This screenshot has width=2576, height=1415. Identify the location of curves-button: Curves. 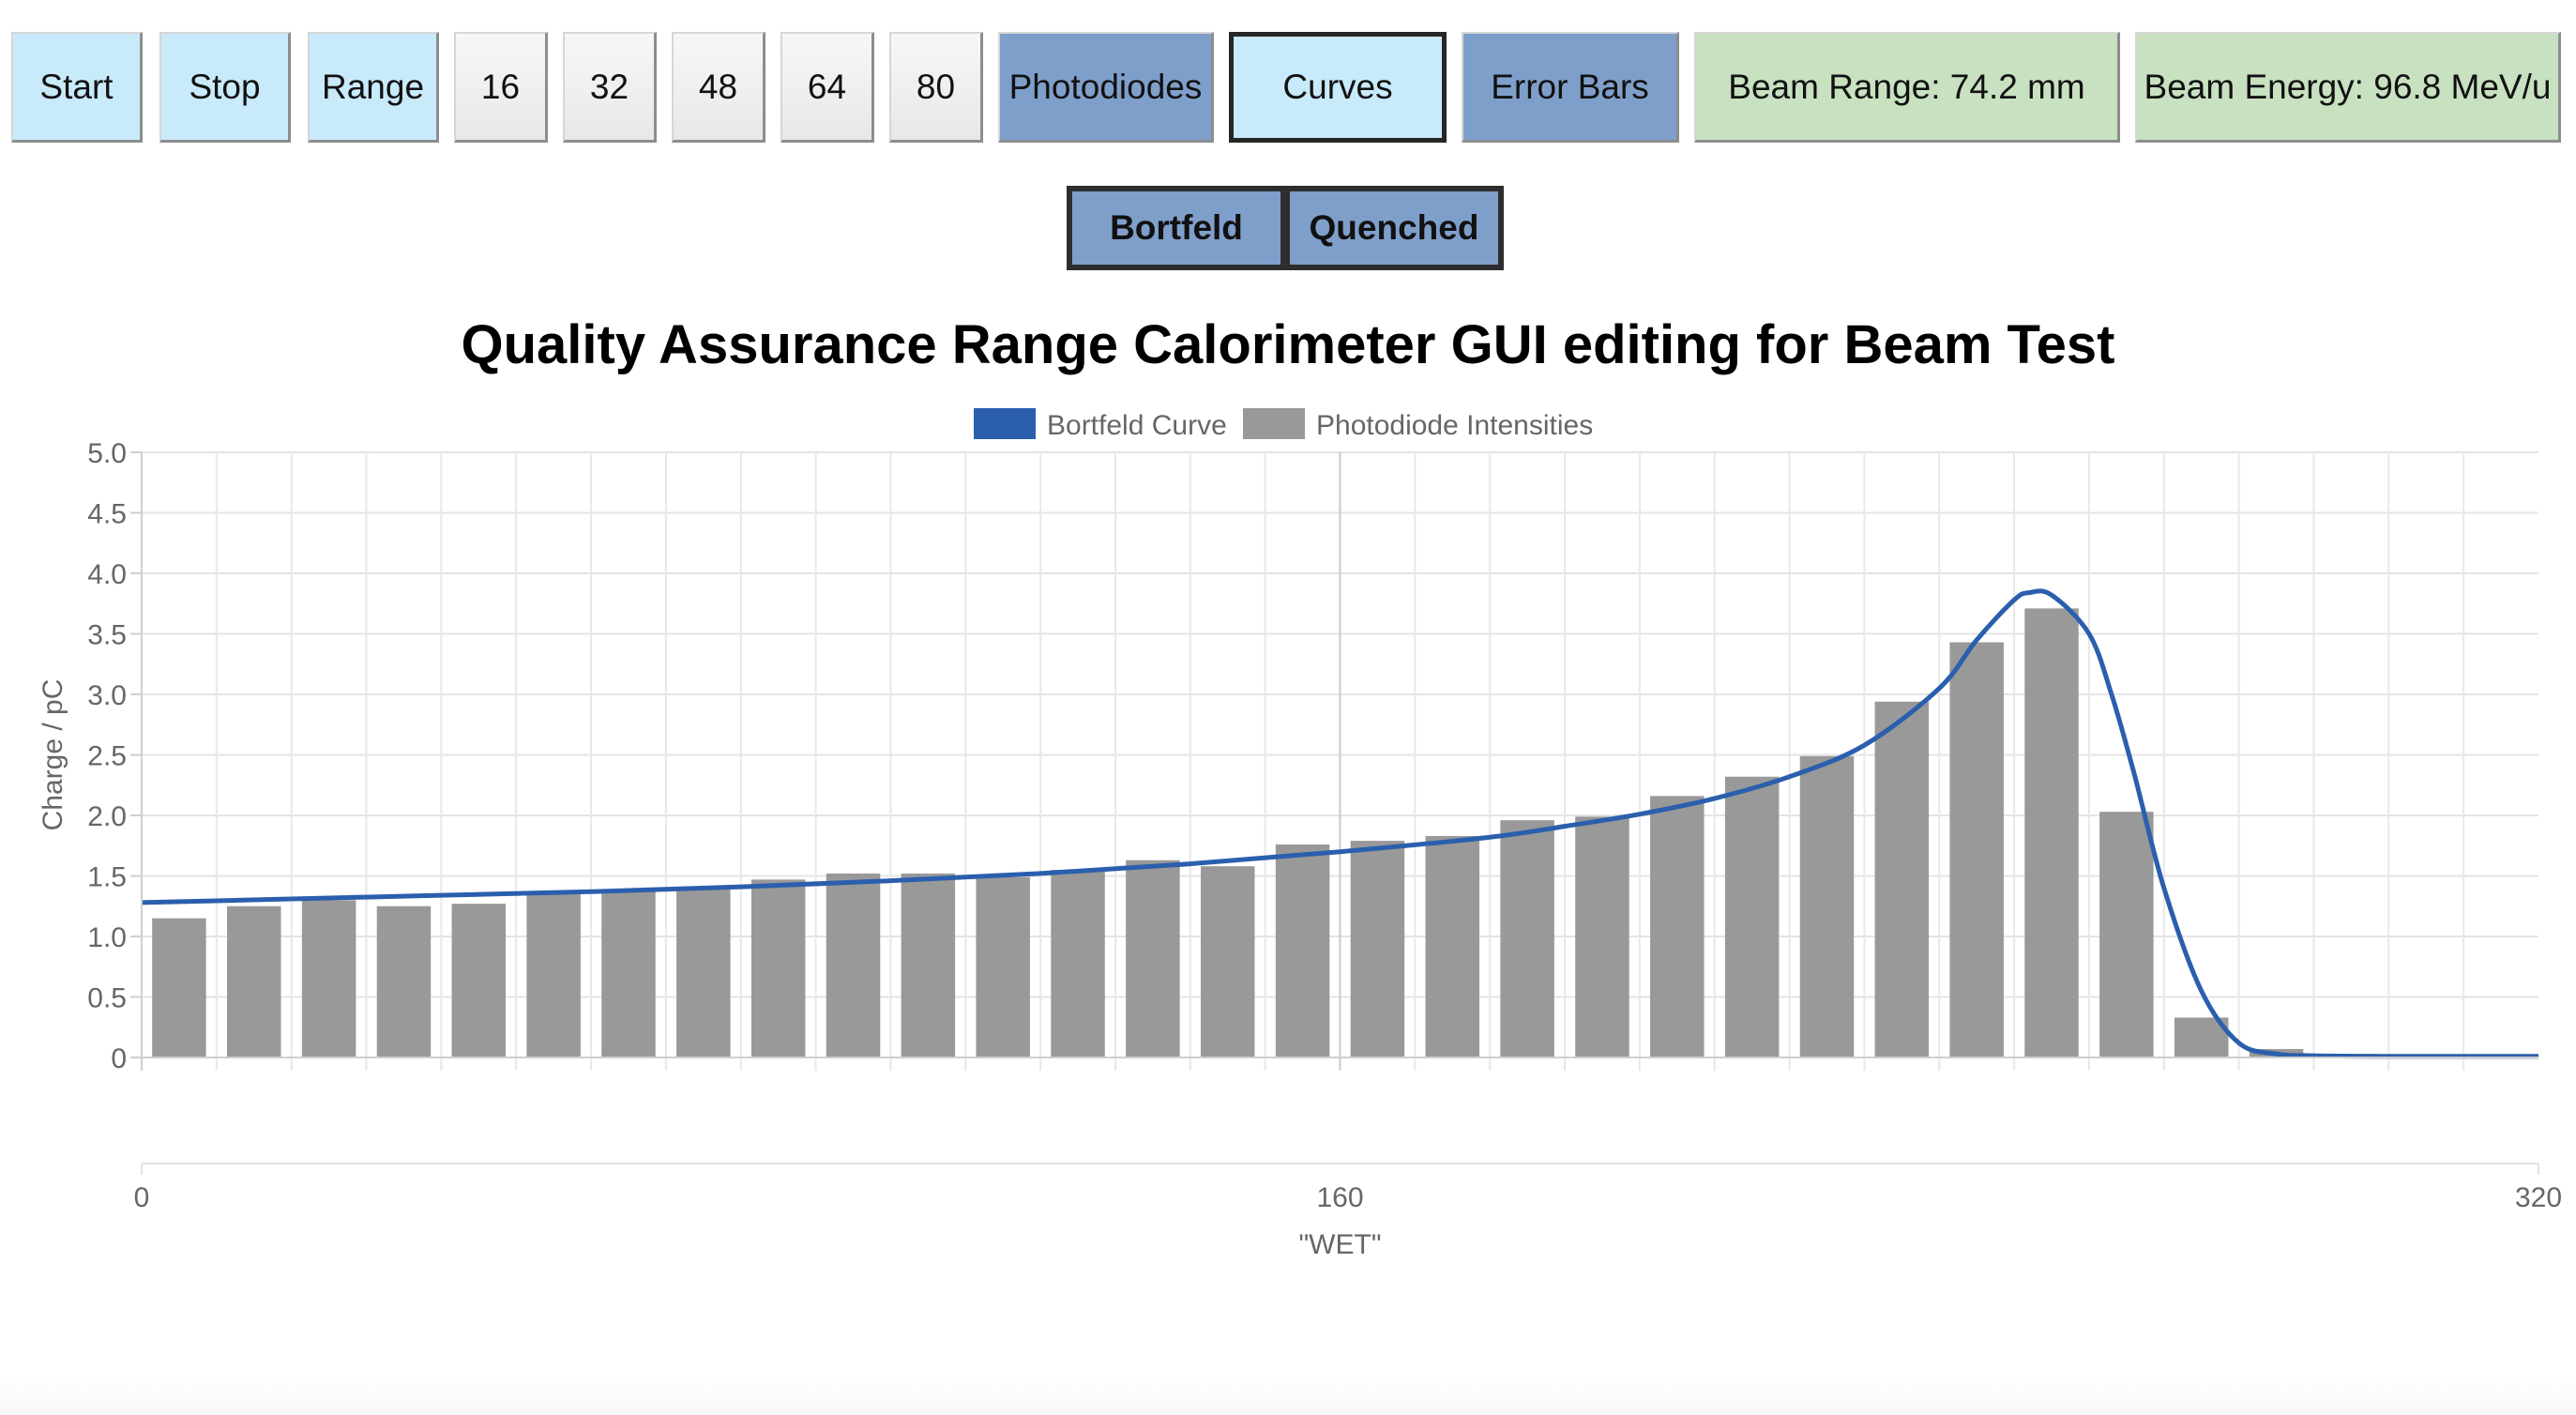
(1338, 87).